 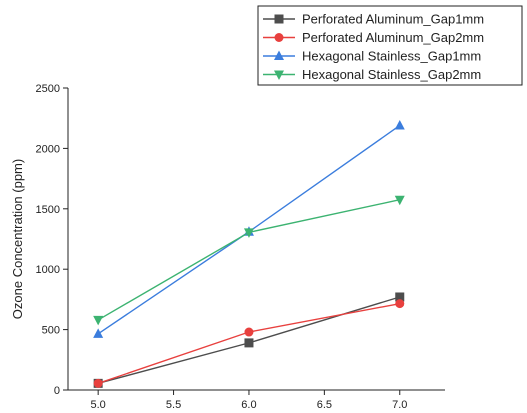 I want to click on y-tick-label: 500, so click(x=51, y=331).